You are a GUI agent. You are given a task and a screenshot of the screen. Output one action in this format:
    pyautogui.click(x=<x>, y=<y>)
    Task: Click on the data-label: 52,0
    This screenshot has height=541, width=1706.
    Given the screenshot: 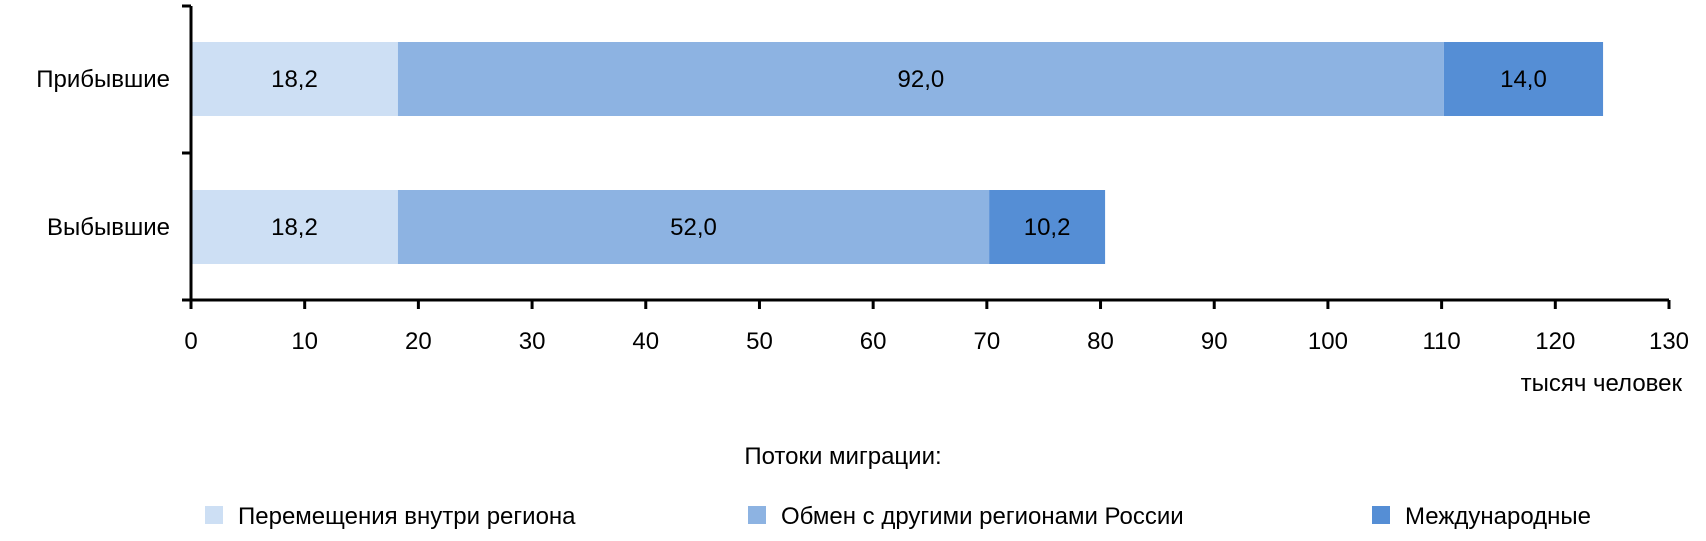 What is the action you would take?
    pyautogui.click(x=693, y=227)
    